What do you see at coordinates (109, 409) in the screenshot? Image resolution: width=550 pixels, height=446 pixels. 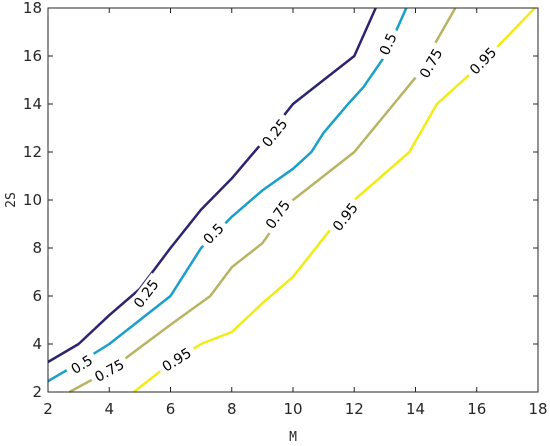 I see `x-tick-label: 4` at bounding box center [109, 409].